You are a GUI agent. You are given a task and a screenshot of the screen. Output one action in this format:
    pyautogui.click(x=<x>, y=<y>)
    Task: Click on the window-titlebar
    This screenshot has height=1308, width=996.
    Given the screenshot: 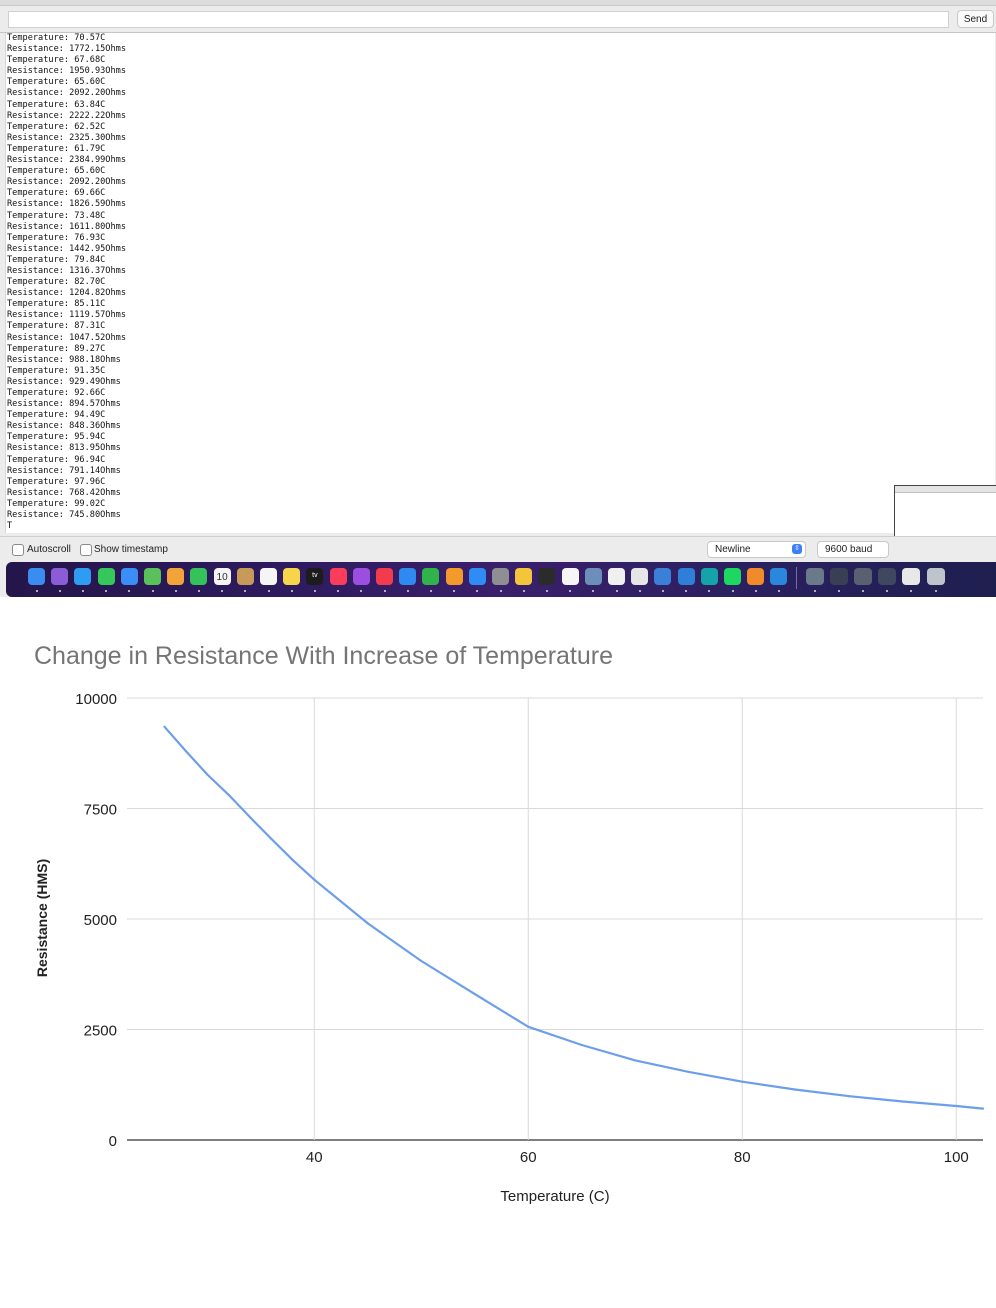 What is the action you would take?
    pyautogui.click(x=498, y=3)
    